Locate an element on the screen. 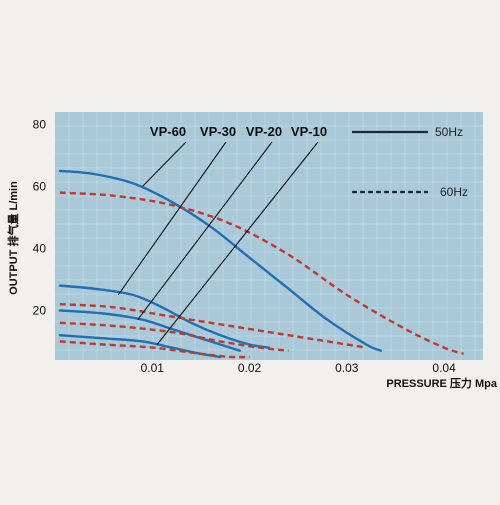 Image resolution: width=500 pixels, height=505 pixels. y-tick-label: 40 is located at coordinates (40, 248).